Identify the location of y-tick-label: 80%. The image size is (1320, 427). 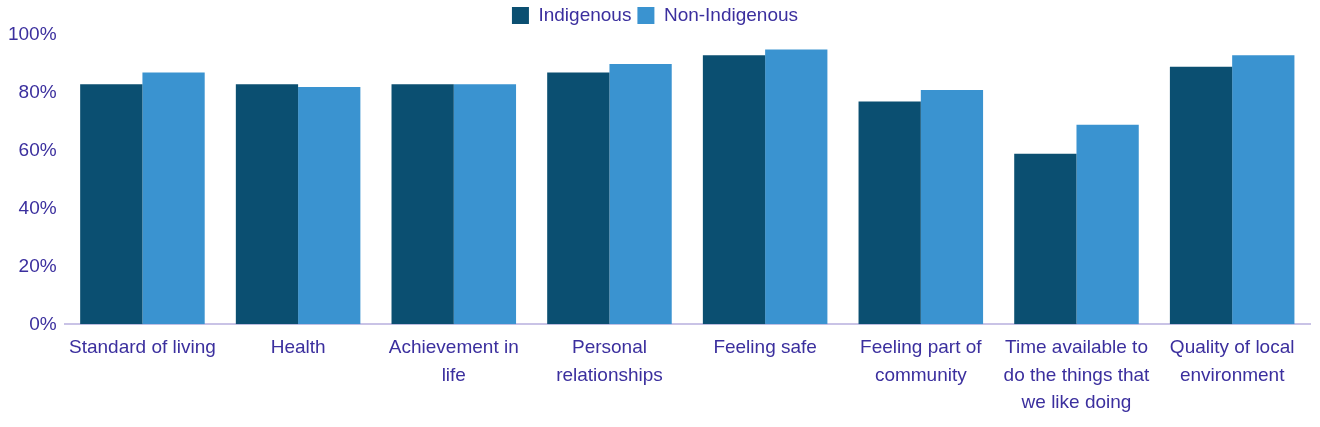
(37, 92).